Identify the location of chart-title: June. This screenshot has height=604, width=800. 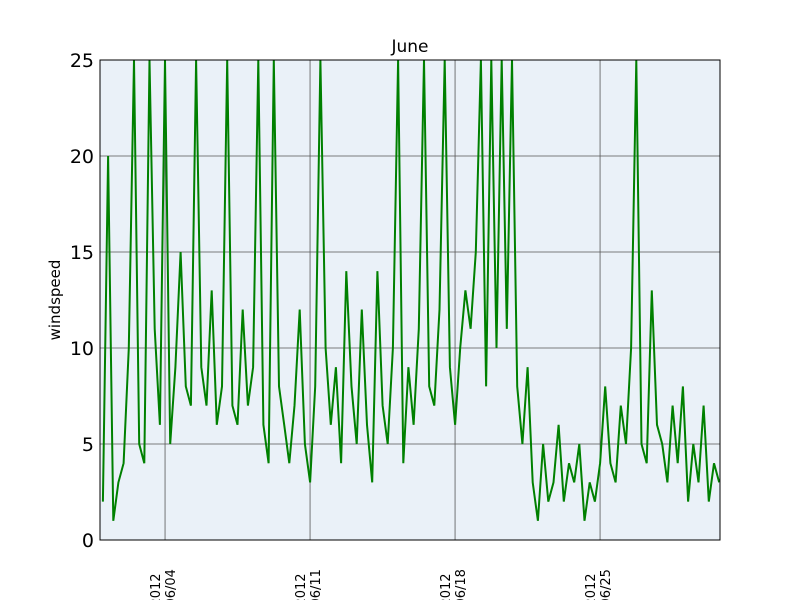
(409, 47).